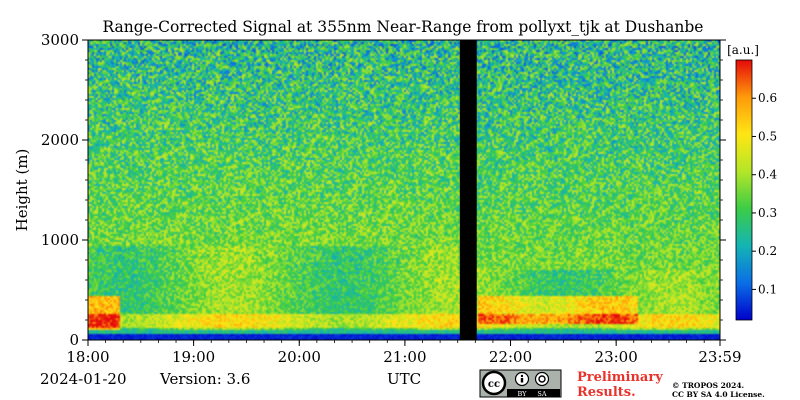 The height and width of the screenshot is (400, 800). Describe the element at coordinates (87, 357) in the screenshot. I see `x-tick-label: 18:00` at that location.